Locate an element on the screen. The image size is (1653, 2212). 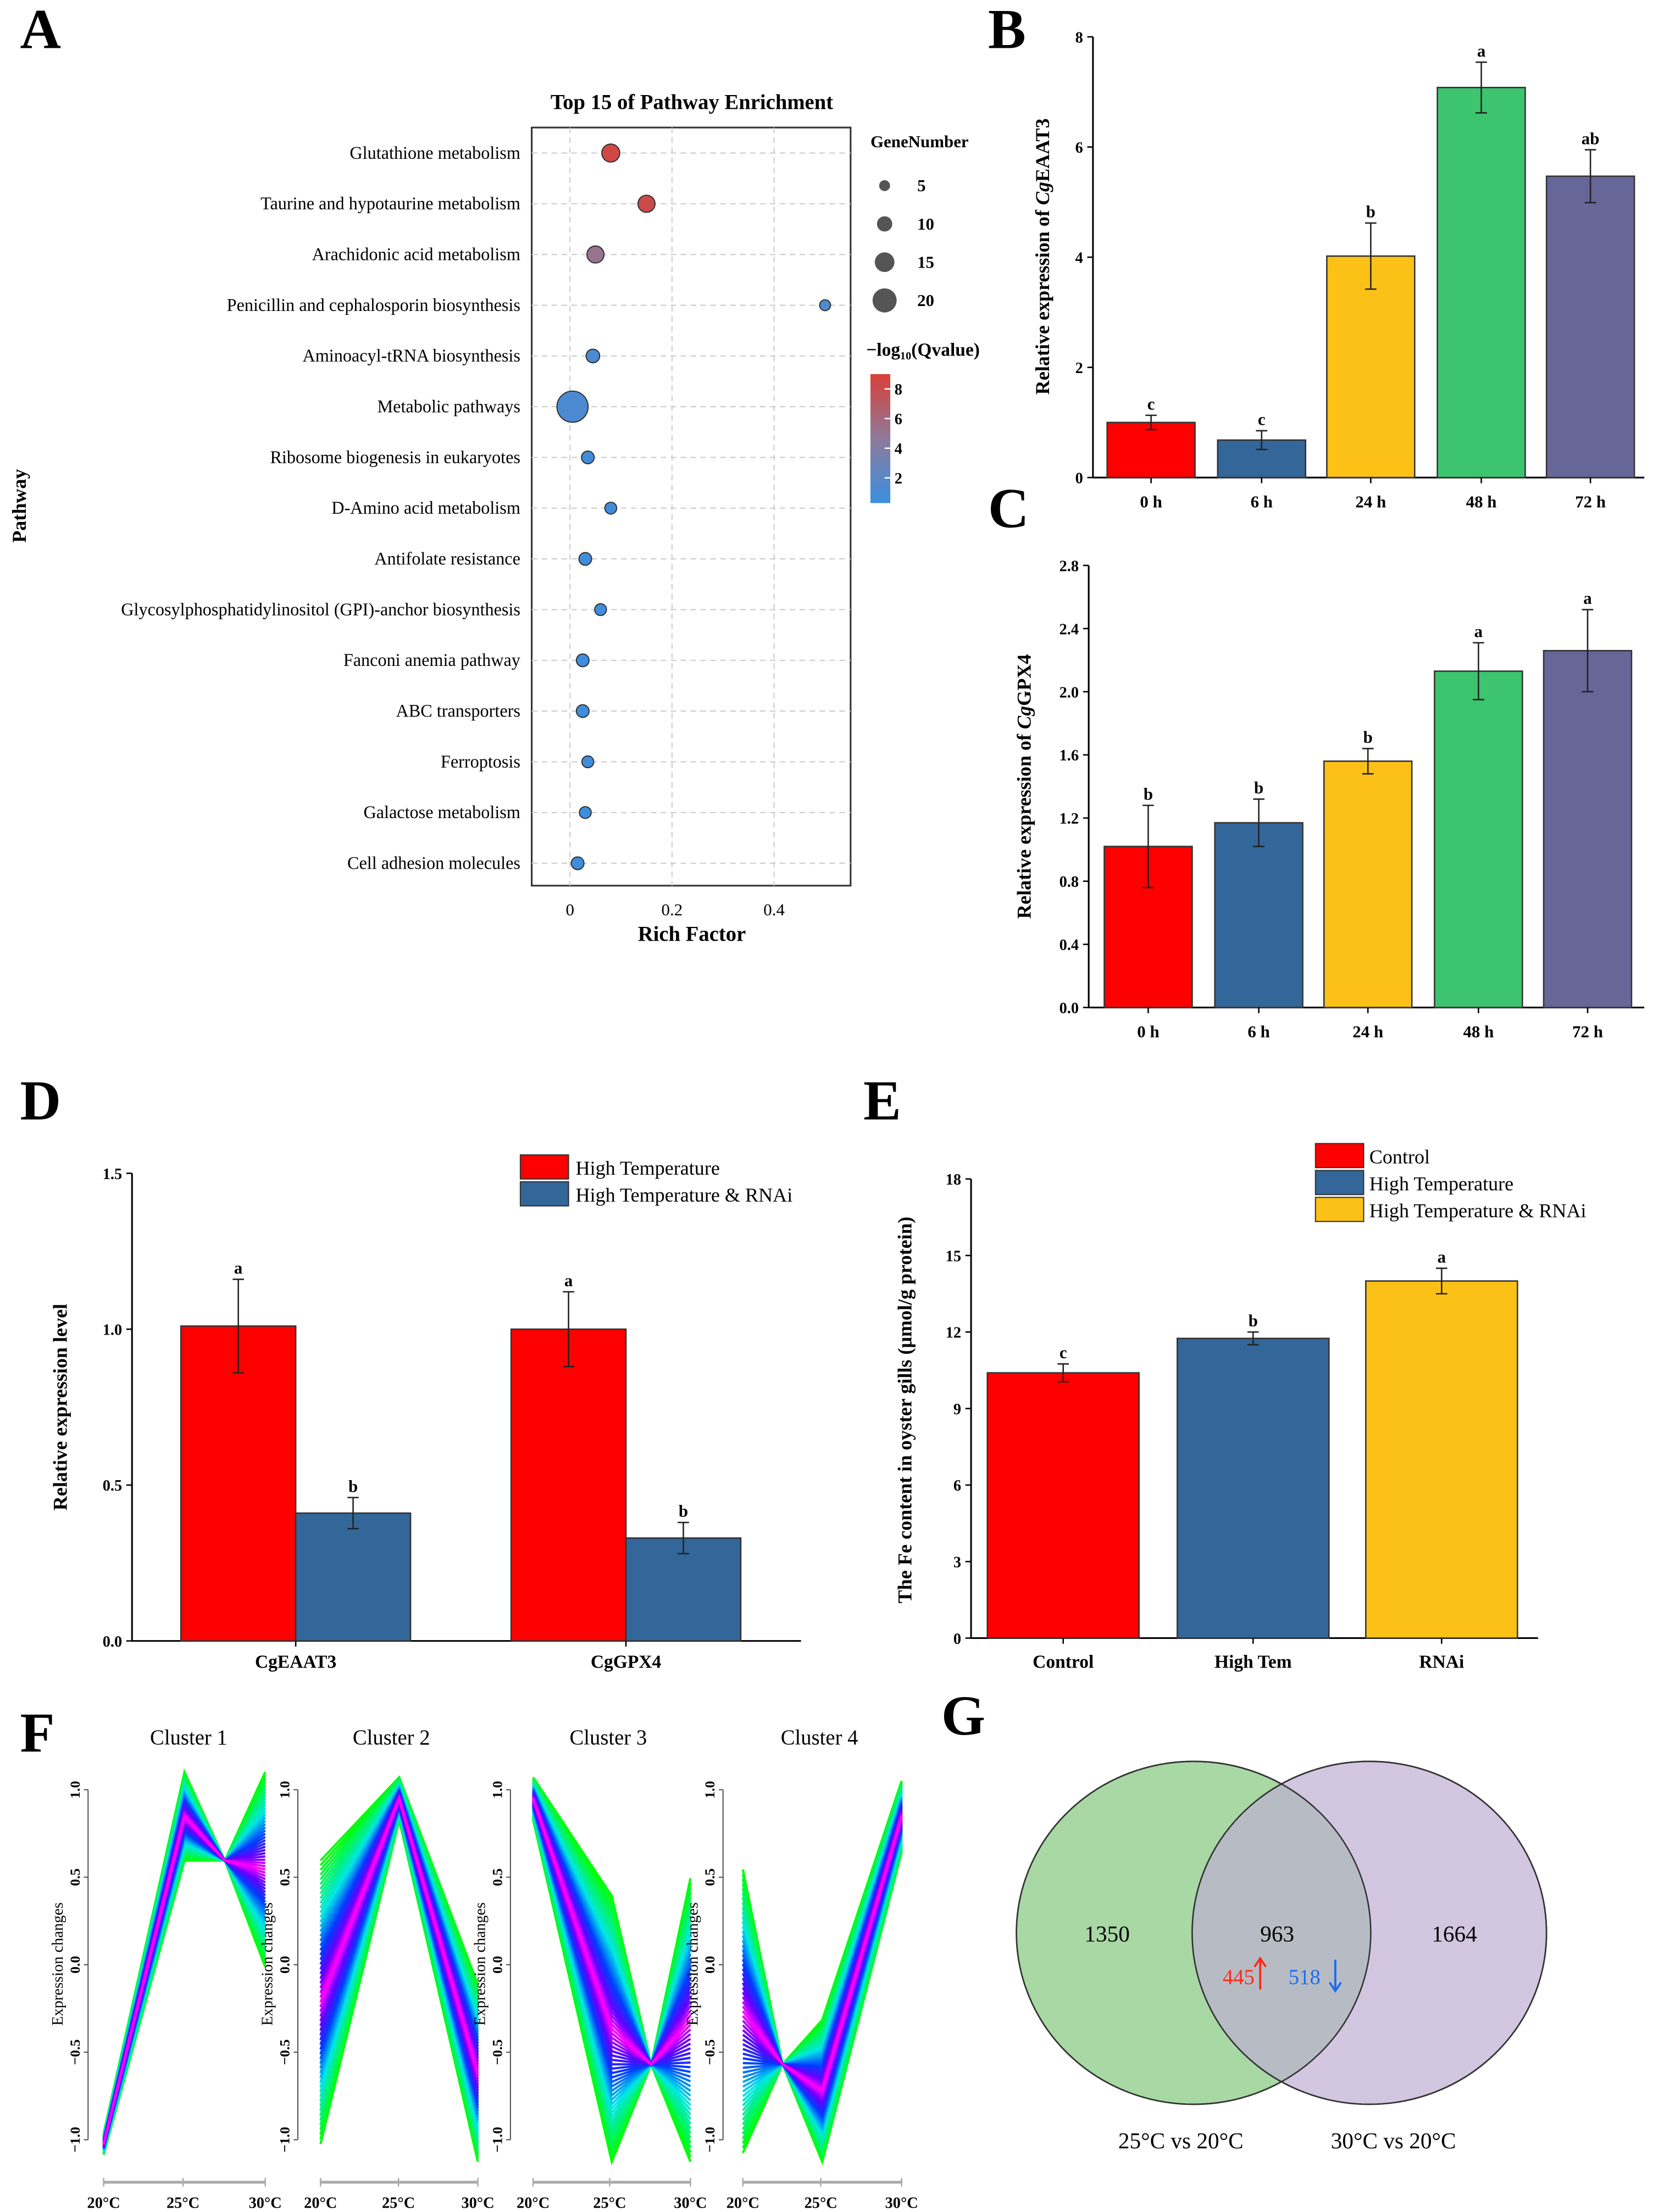
colorbar is located at coordinates (880, 438).